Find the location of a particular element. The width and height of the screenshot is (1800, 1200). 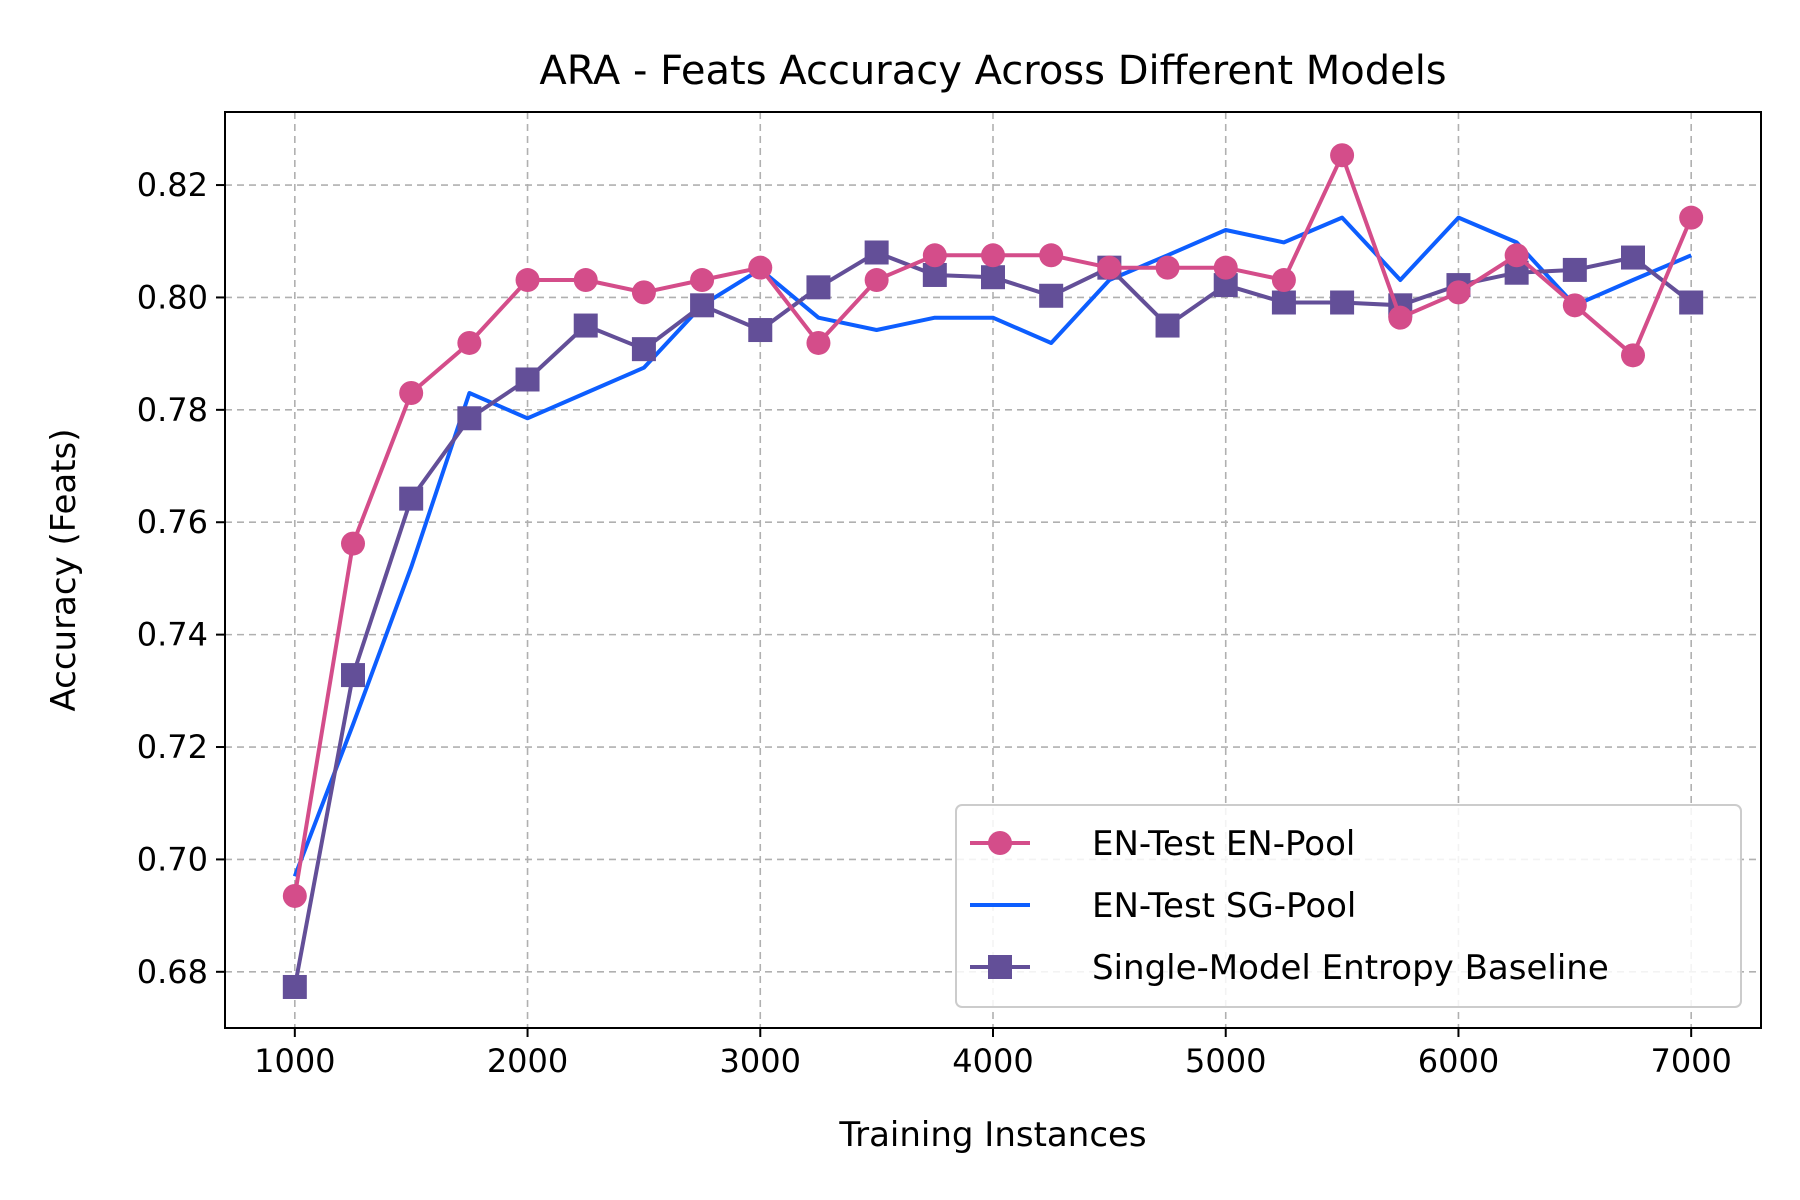

y-tick-label: 0.82 is located at coordinates (172, 185).